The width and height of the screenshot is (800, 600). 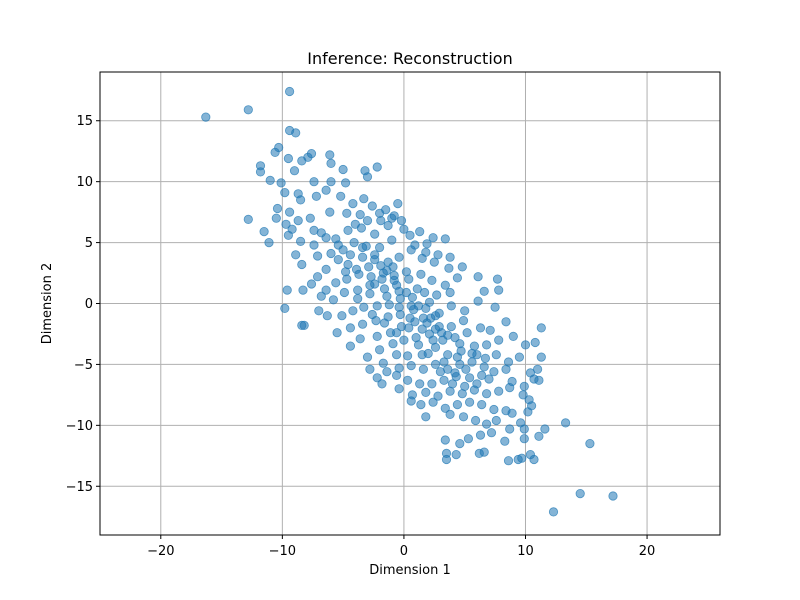 I want to click on y-tick-label: −15, so click(x=79, y=487).